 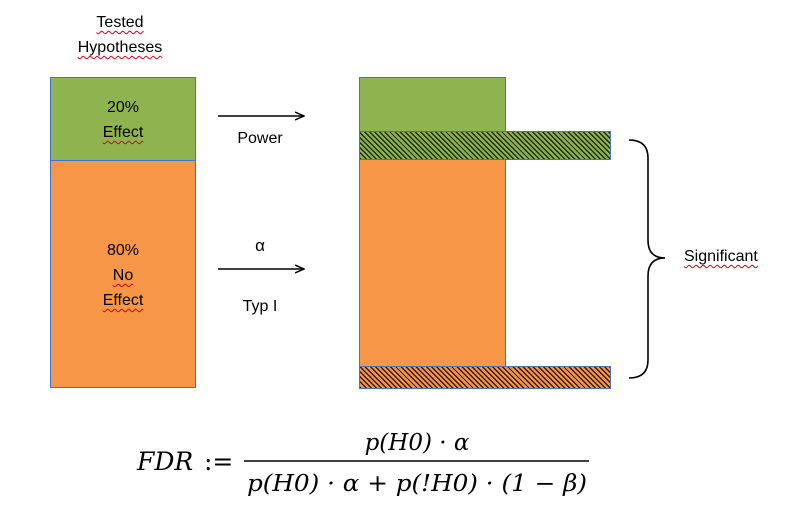 I want to click on significant-brace, so click(x=647, y=259).